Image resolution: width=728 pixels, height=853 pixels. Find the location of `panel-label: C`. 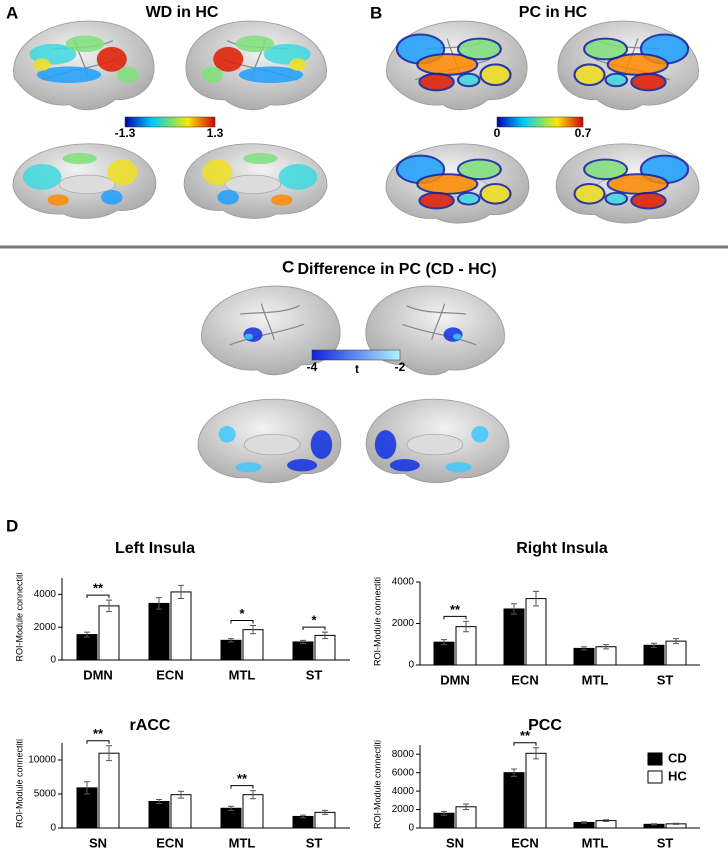

panel-label: C is located at coordinates (288, 266).